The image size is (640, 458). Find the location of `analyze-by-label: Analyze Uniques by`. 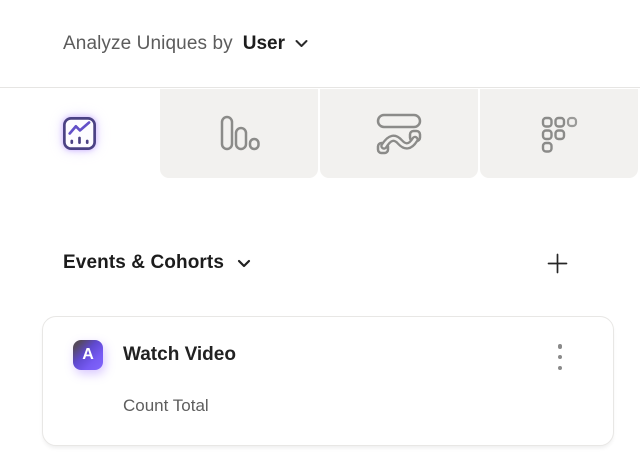

analyze-by-label: Analyze Uniques by is located at coordinates (148, 43).